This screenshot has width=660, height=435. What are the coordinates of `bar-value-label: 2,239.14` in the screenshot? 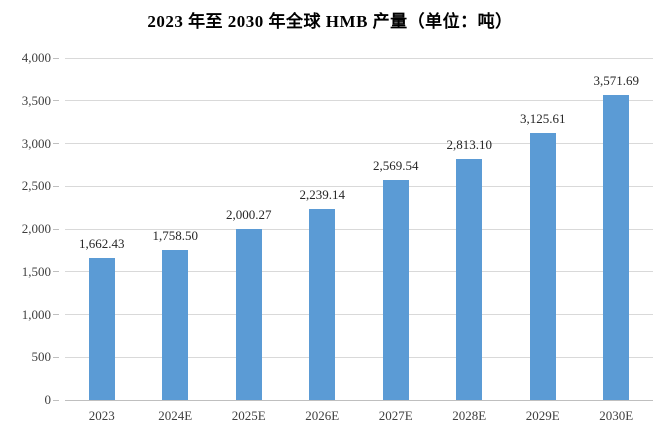 It's located at (322, 194).